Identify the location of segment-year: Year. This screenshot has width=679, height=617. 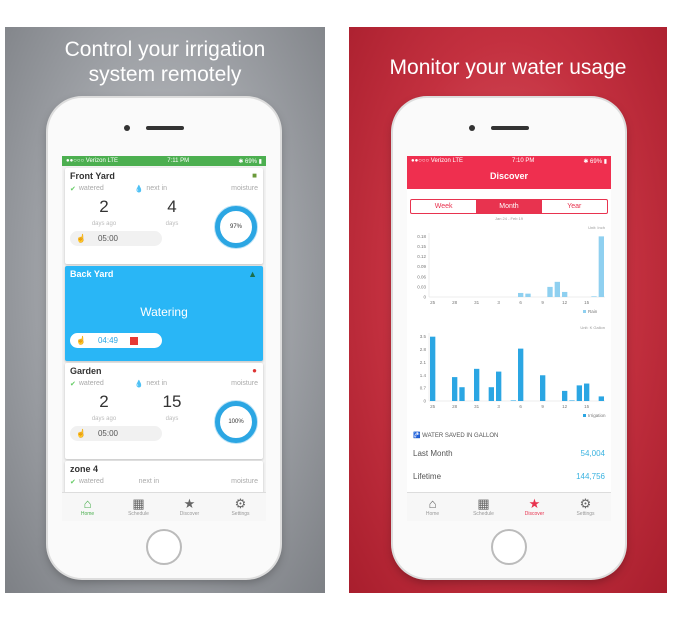
(574, 206).